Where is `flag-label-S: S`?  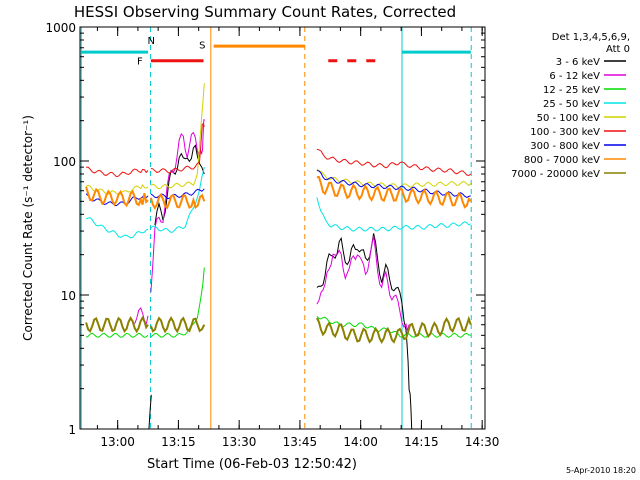
flag-label-S: S is located at coordinates (202, 46).